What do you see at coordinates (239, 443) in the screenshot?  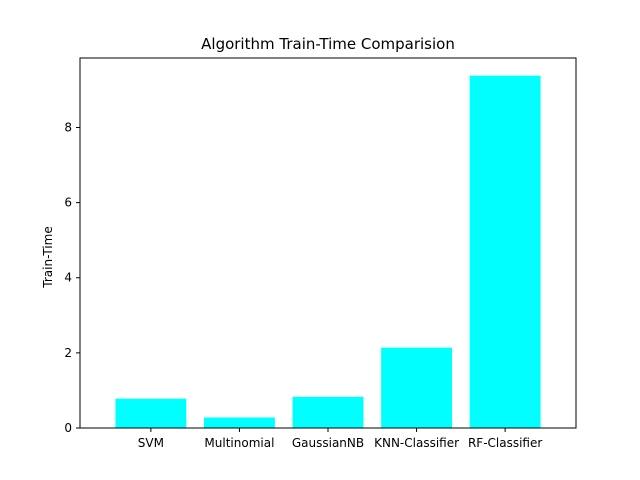 I see `x-tick-label: Multinomial` at bounding box center [239, 443].